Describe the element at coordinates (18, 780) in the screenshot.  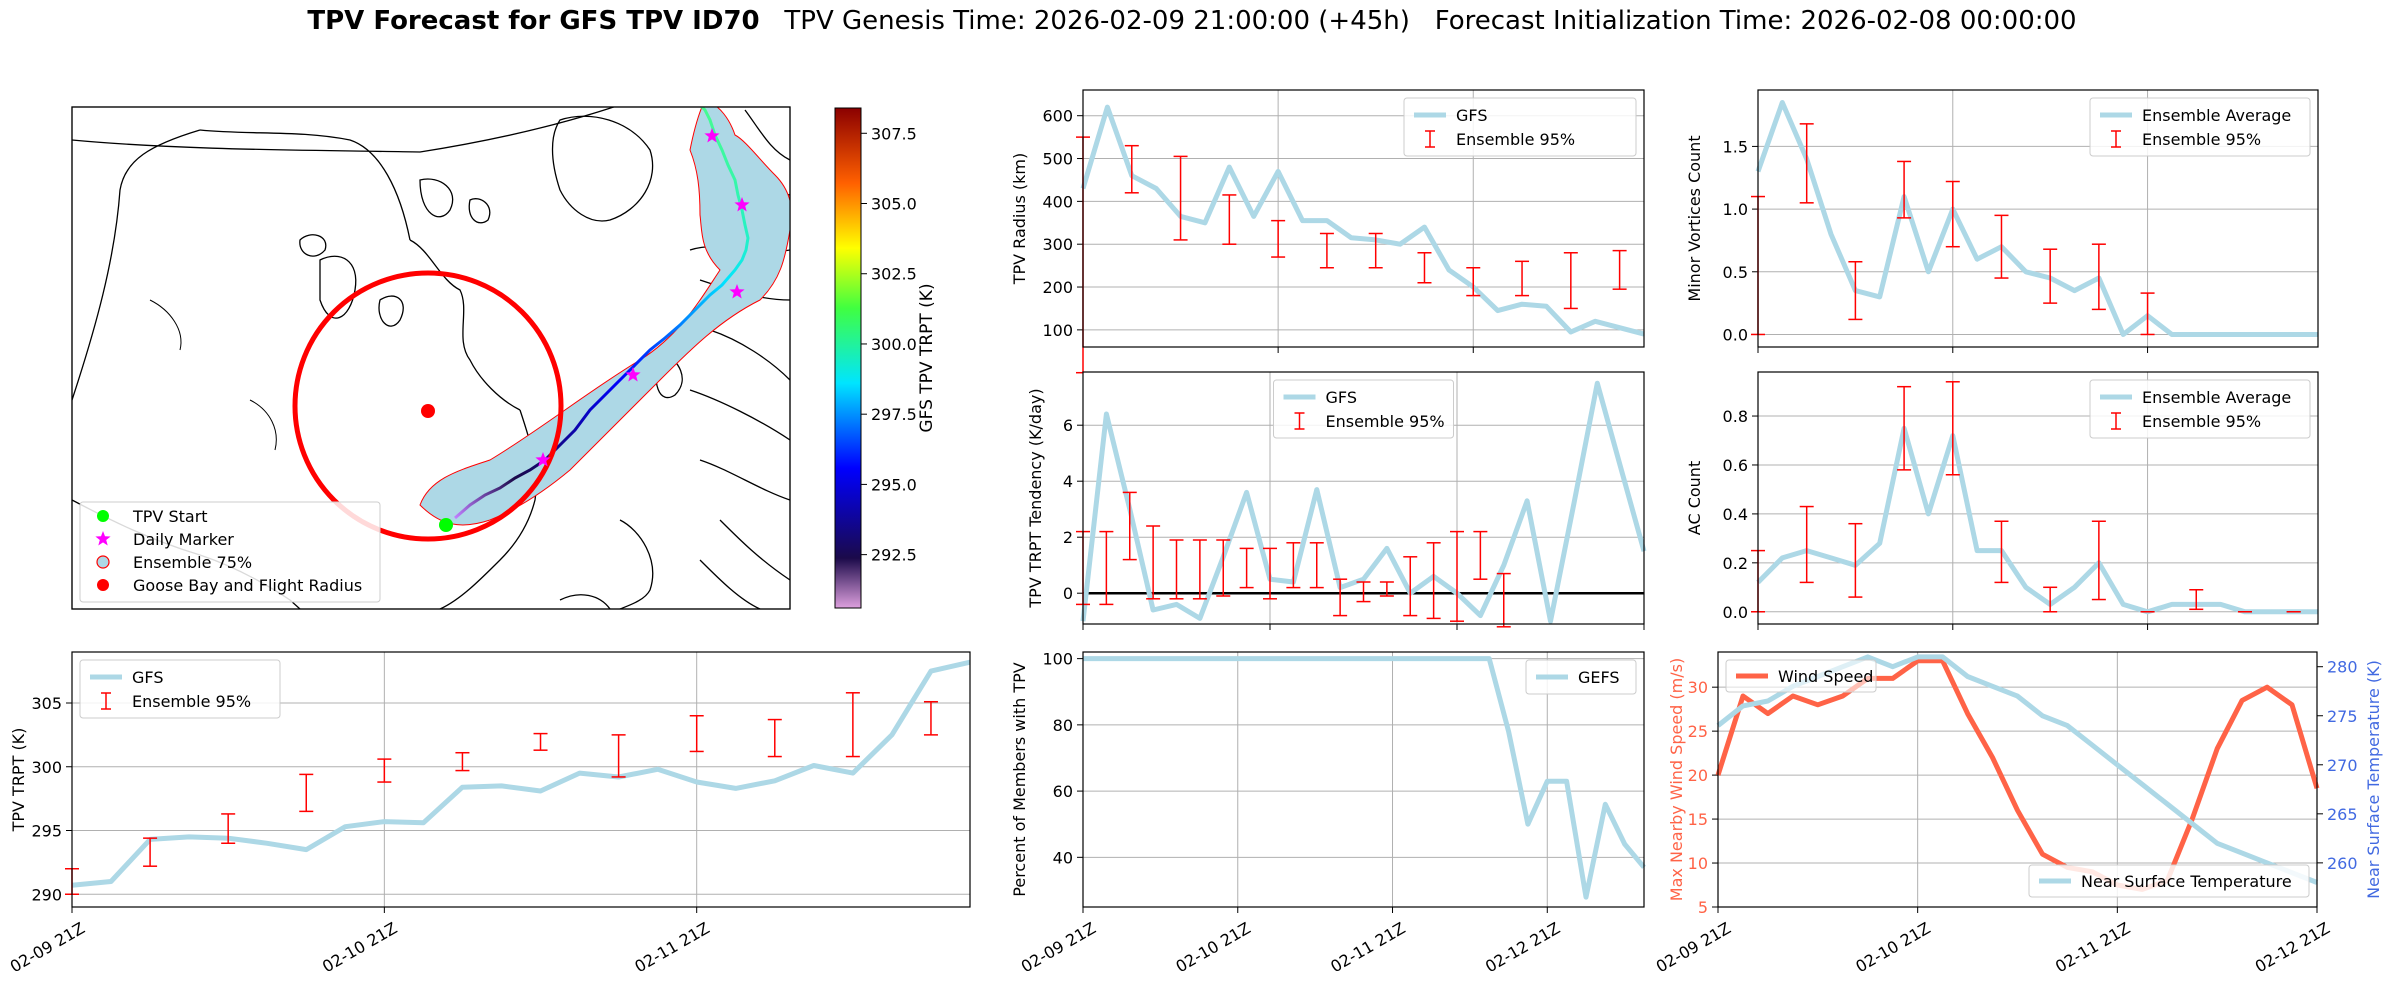
I see `y-axis-label: TPV TRPT (K)` at that location.